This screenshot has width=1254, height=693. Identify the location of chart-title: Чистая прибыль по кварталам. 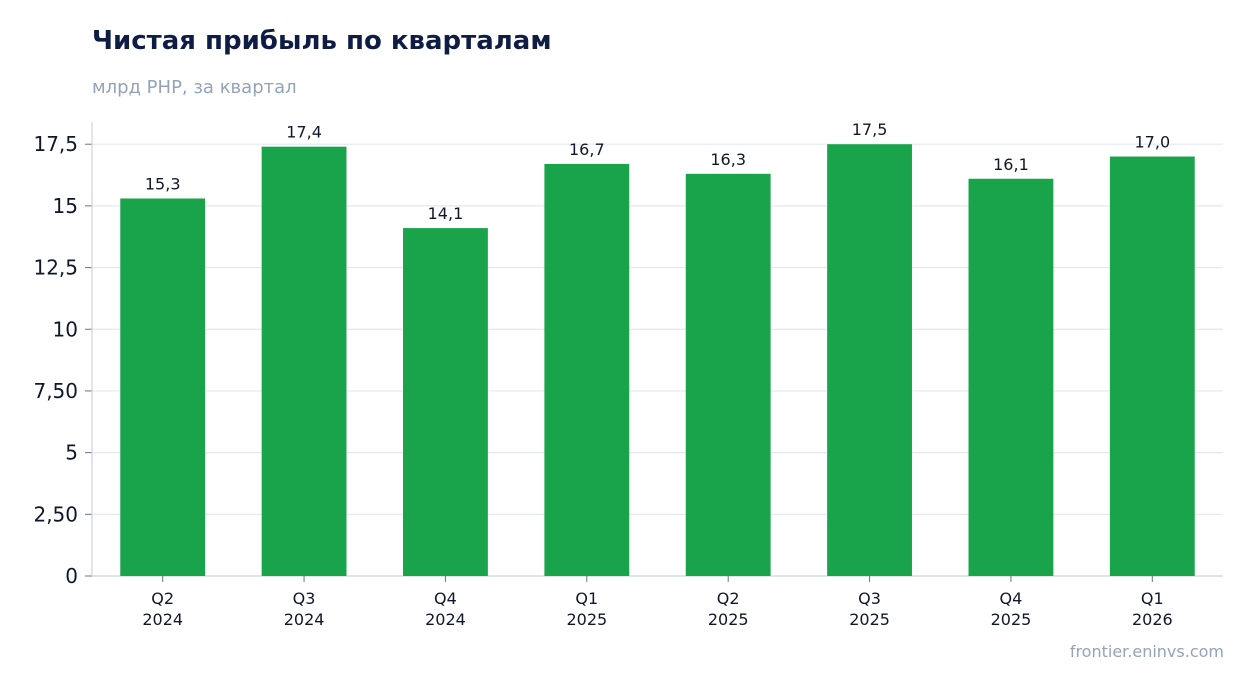
(322, 41).